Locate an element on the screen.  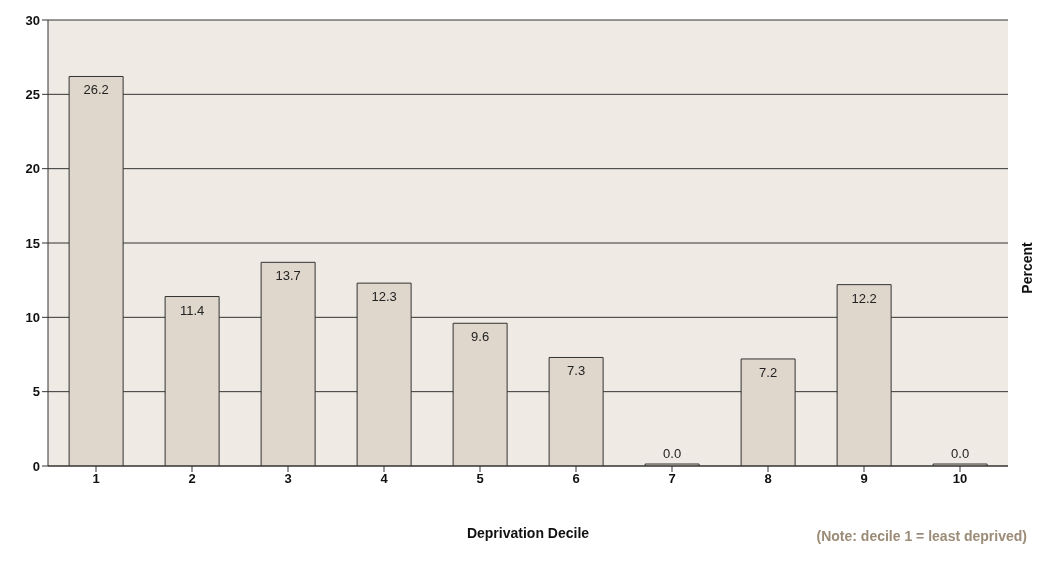
data-label: 11.4 is located at coordinates (192, 310).